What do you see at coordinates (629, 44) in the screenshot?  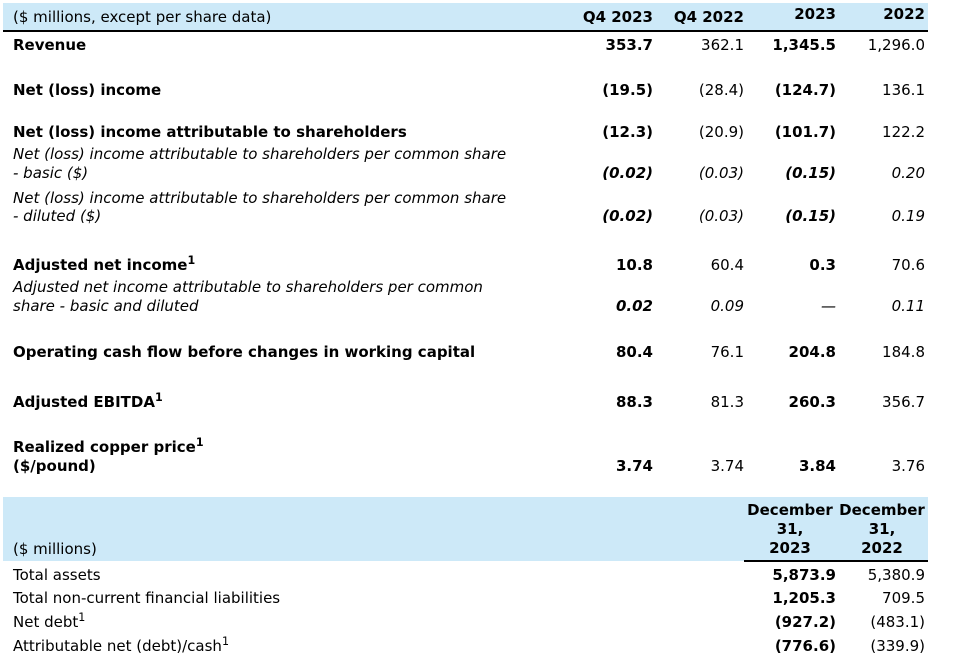 I see `cell-value: 353.7` at bounding box center [629, 44].